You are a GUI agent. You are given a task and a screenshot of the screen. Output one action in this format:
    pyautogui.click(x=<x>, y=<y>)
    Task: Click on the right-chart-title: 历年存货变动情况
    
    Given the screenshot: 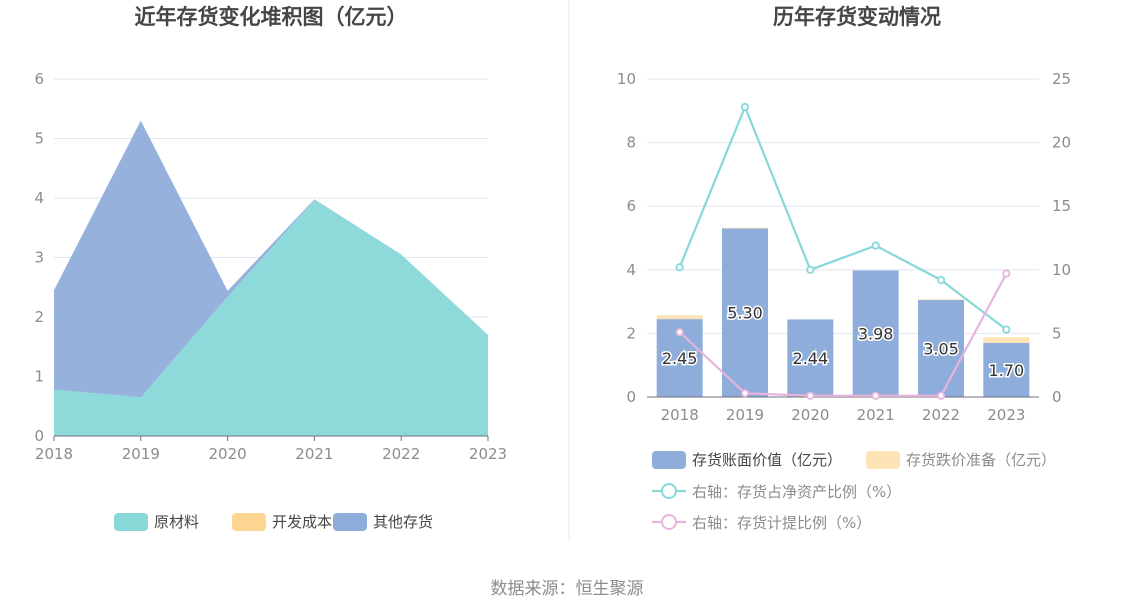 What is the action you would take?
    pyautogui.click(x=857, y=17)
    